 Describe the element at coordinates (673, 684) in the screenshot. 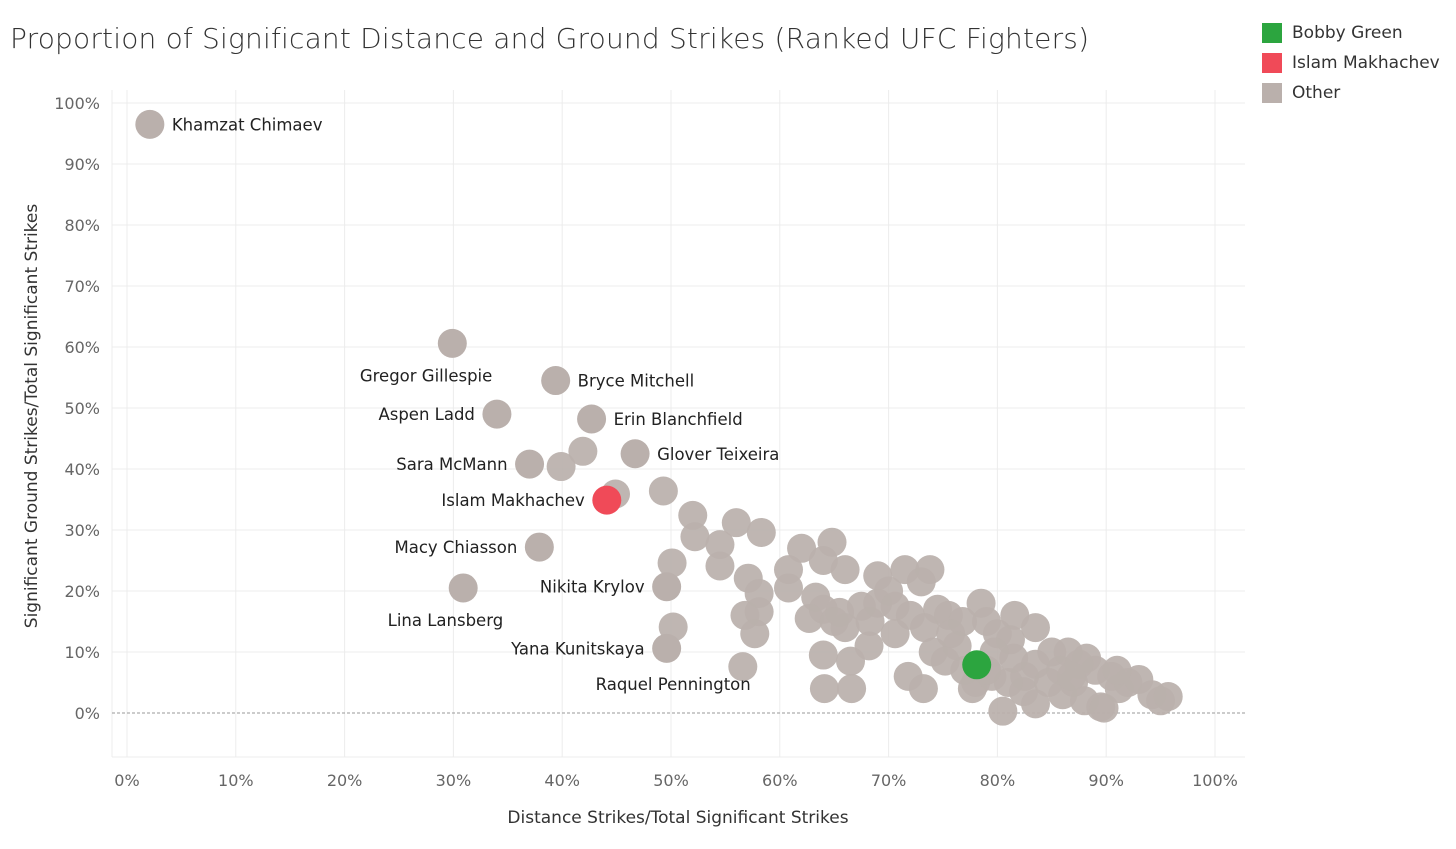

I see `point-label: Raquel Pennington` at that location.